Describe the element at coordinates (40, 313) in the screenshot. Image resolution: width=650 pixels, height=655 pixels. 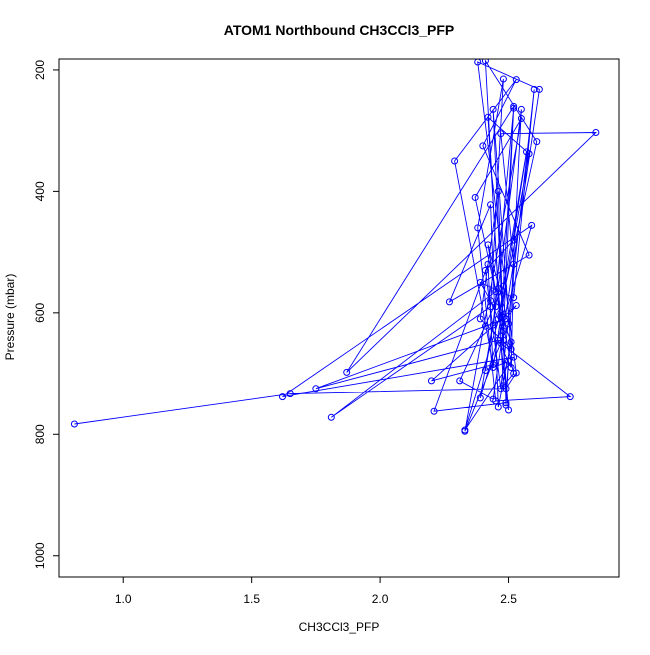
I see `y-tick-label: 600` at that location.